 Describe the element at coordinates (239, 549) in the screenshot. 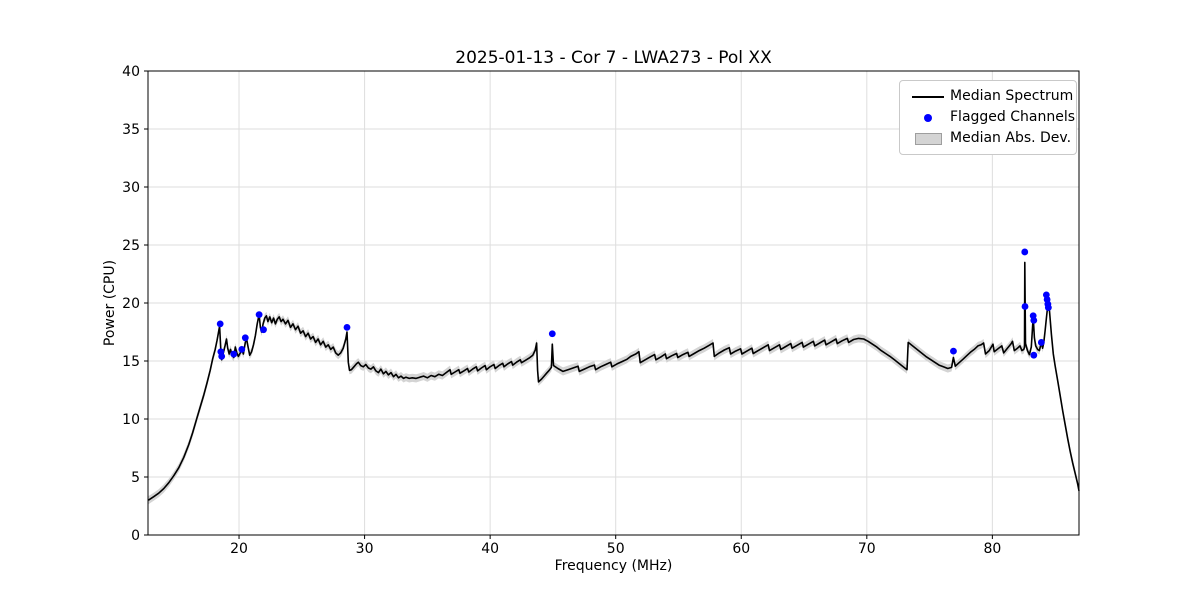

I see `x-tick-label: 20` at that location.